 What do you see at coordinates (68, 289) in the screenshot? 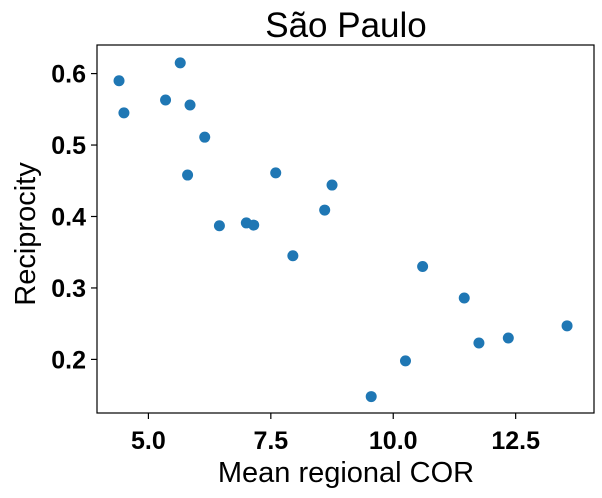
I see `y-tick-label: 0.3` at bounding box center [68, 289].